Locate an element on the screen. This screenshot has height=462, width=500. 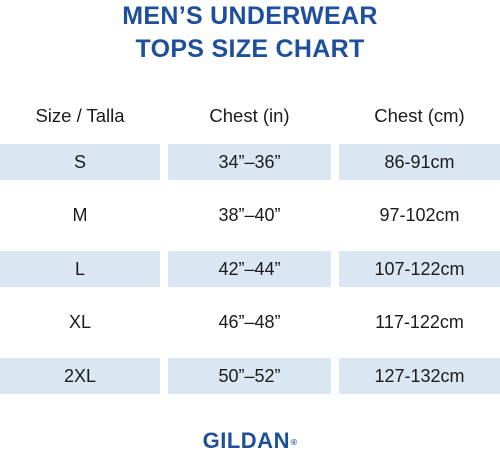
cell-chest-cm: 97-102cm is located at coordinates (419, 214).